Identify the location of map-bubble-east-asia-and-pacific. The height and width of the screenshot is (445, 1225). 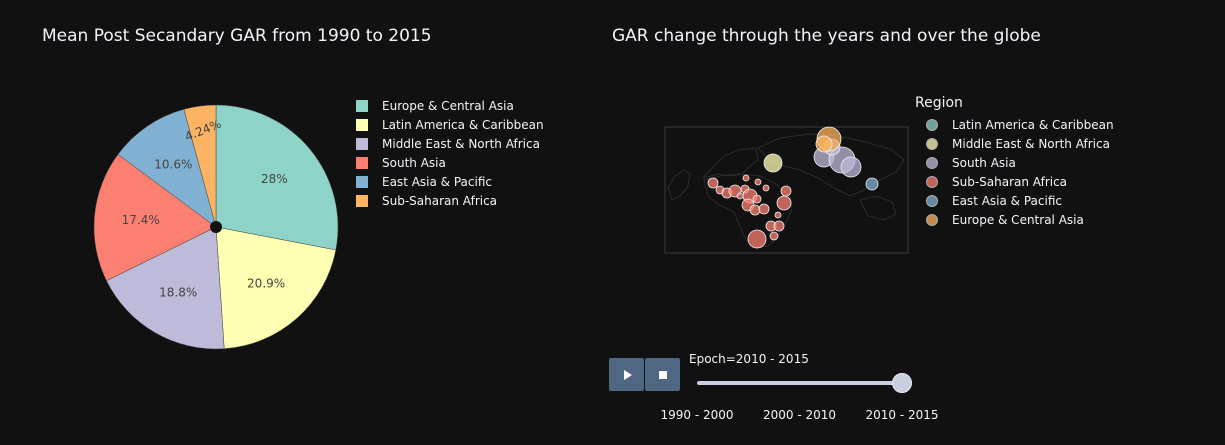
(872, 184).